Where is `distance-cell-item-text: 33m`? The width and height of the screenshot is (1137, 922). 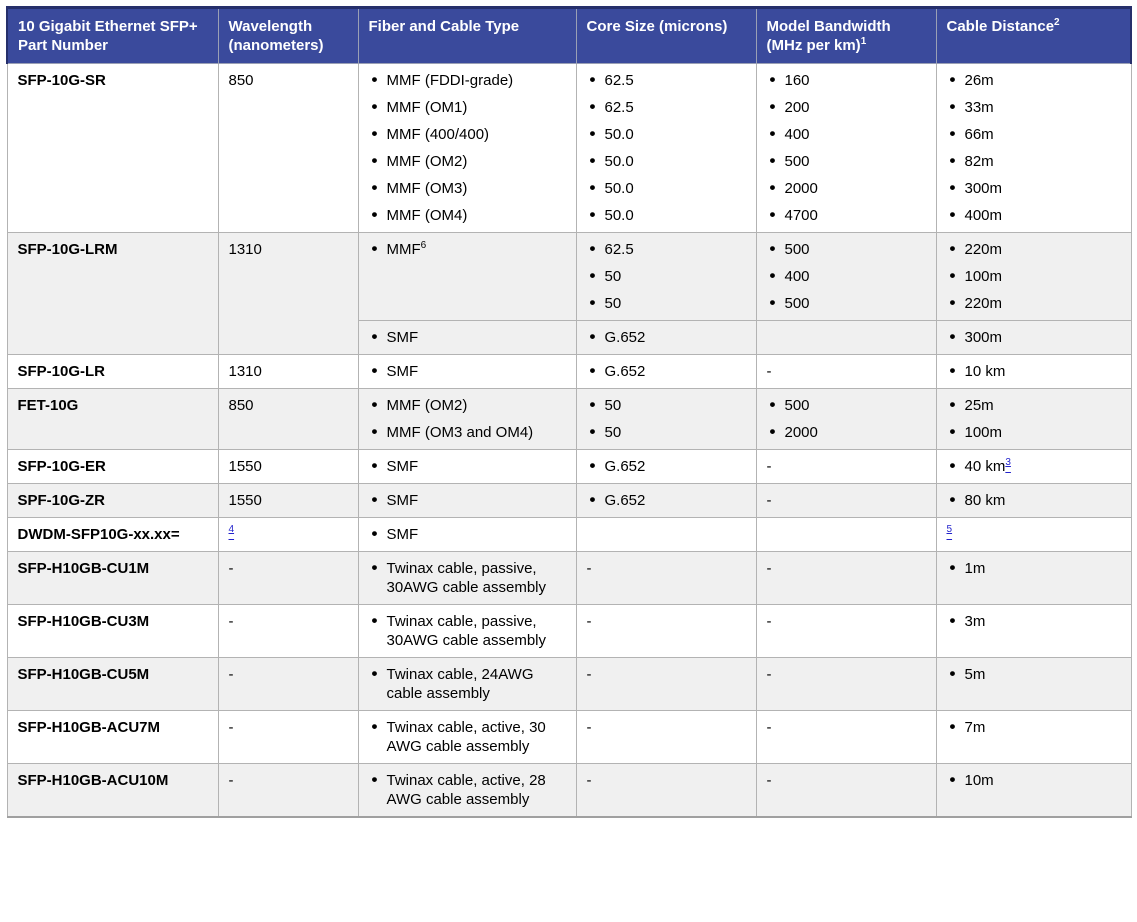 distance-cell-item-text: 33m is located at coordinates (979, 107).